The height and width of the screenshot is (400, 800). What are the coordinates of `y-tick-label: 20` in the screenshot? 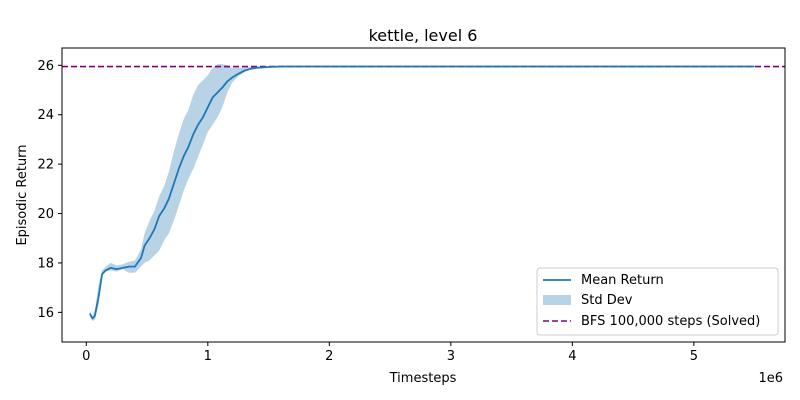 It's located at (45, 214).